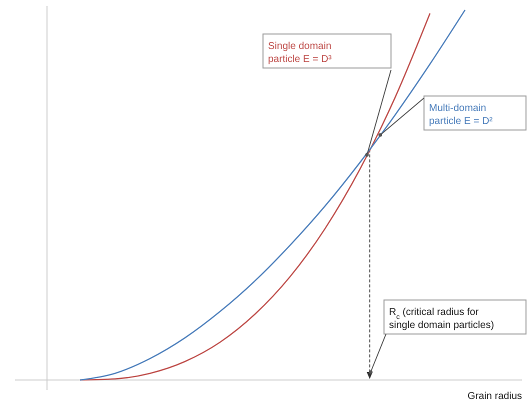 This screenshot has width=527, height=404. What do you see at coordinates (300, 53) in the screenshot?
I see `text: Single domain particle E = D³` at bounding box center [300, 53].